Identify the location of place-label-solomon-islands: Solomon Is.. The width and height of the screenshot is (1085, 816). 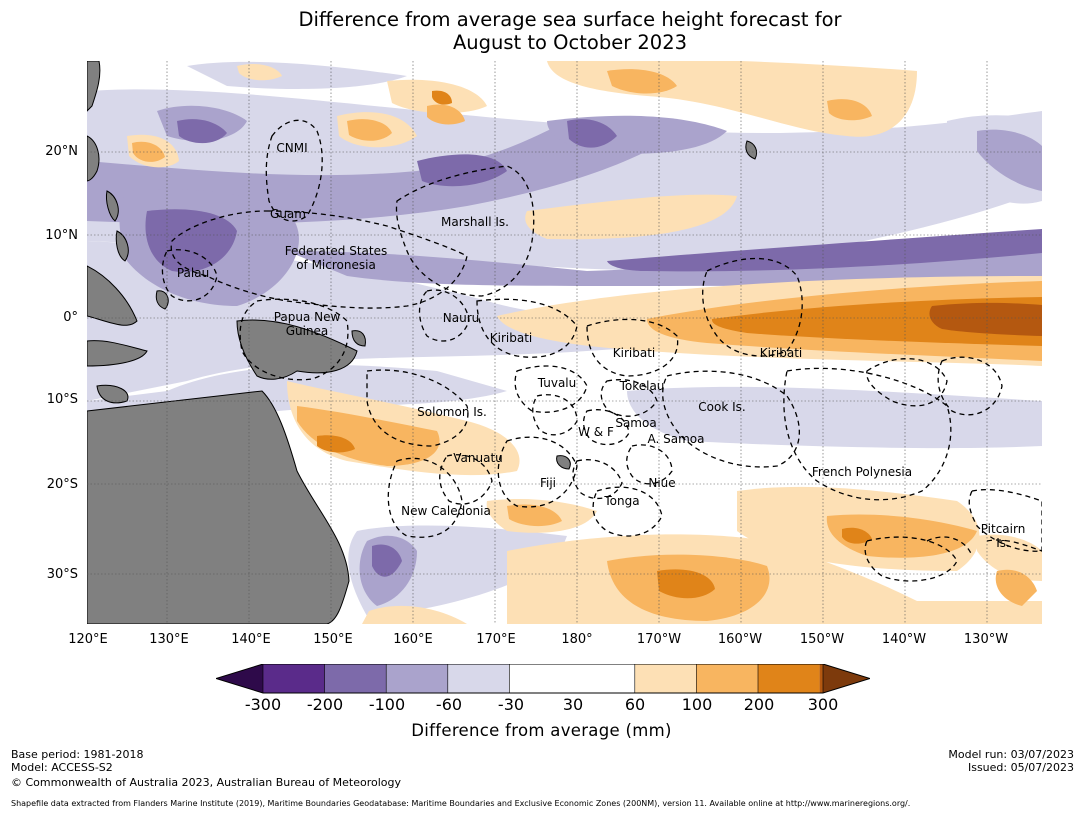
(452, 412).